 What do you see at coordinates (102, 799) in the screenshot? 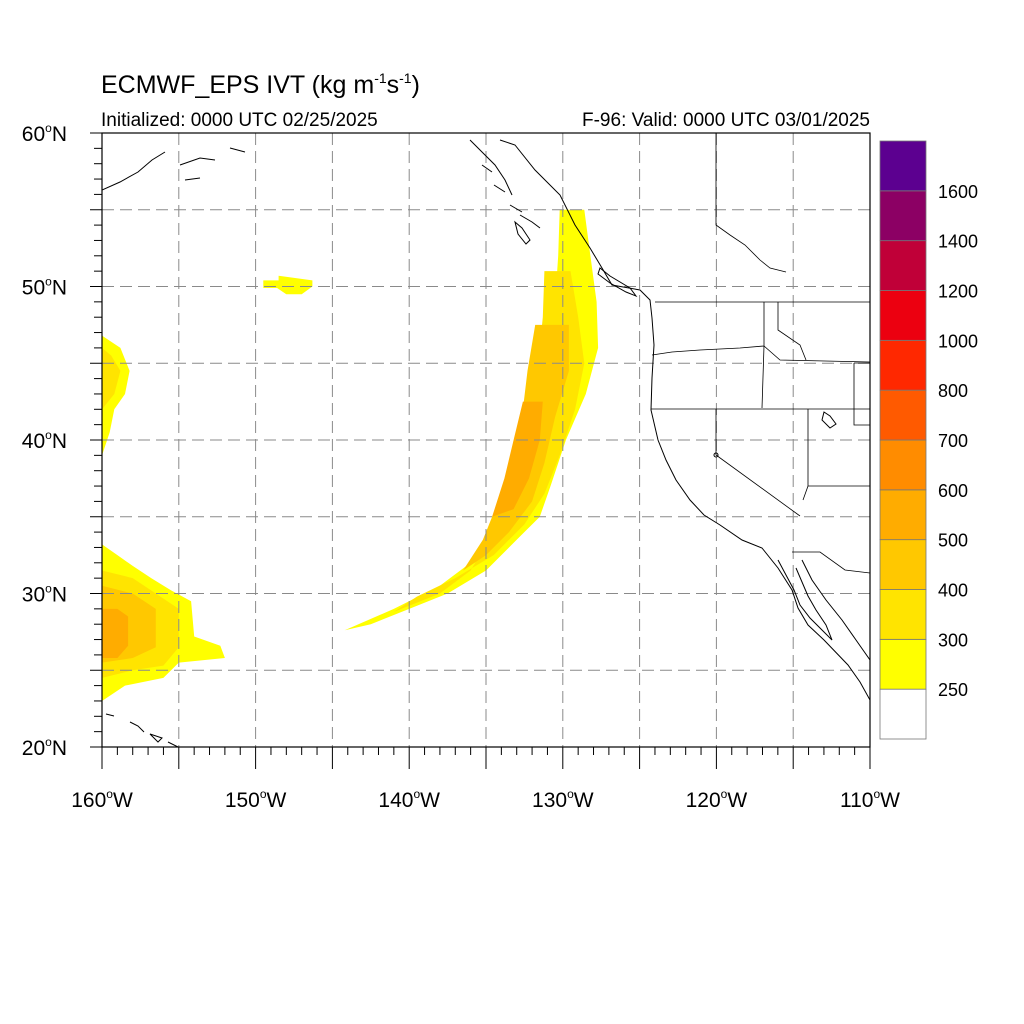
I see `lon-tick-label: 160oW` at bounding box center [102, 799].